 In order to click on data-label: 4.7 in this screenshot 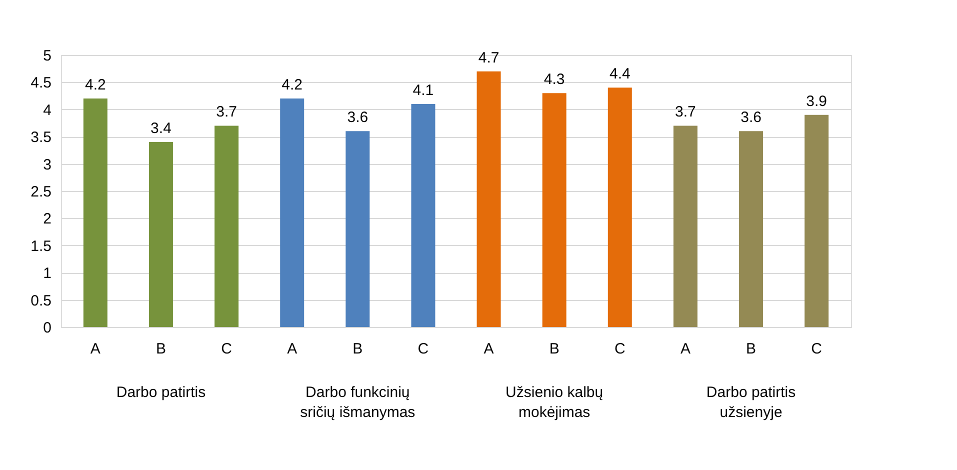, I will do `click(489, 57)`.